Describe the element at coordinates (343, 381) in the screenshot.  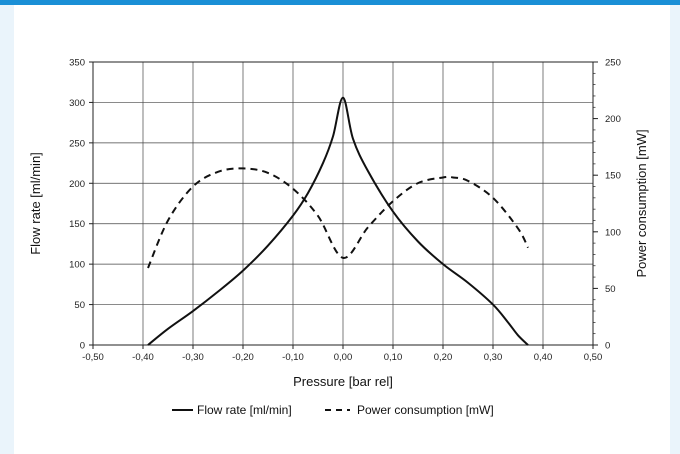
I see `x-axis-label: Pressure [bar rel]` at that location.